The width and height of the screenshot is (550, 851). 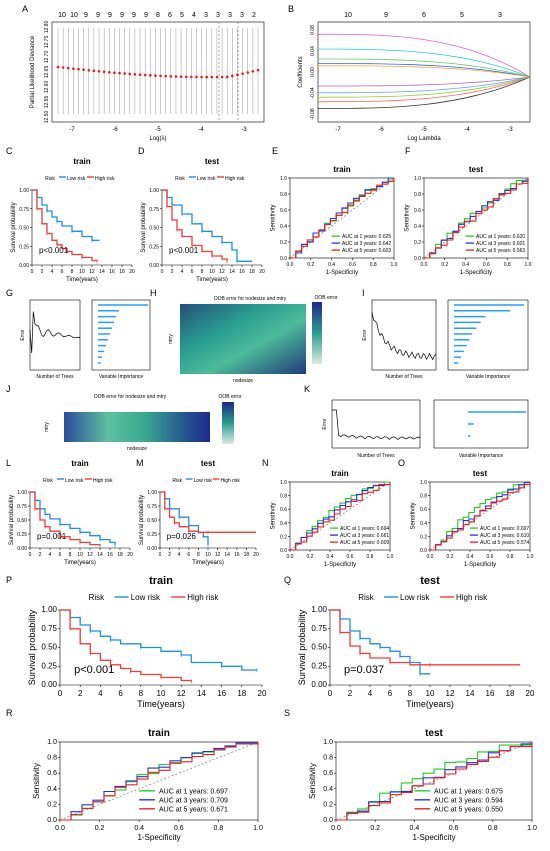 What do you see at coordinates (76, 179) in the screenshot?
I see `km-legend-low-c: Low risk` at bounding box center [76, 179].